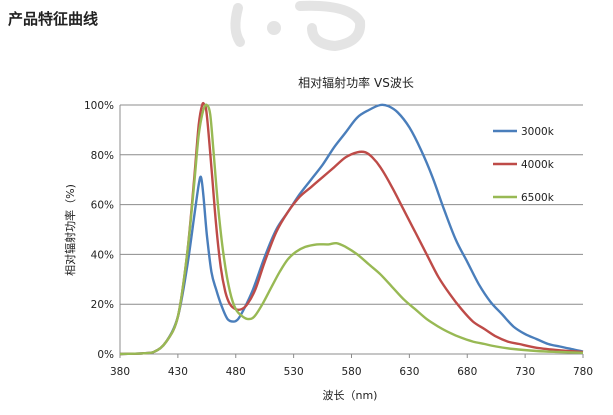 The height and width of the screenshot is (415, 613). What do you see at coordinates (70, 230) in the screenshot?
I see `y-axis-label: 相对辐射功率（%)` at bounding box center [70, 230].